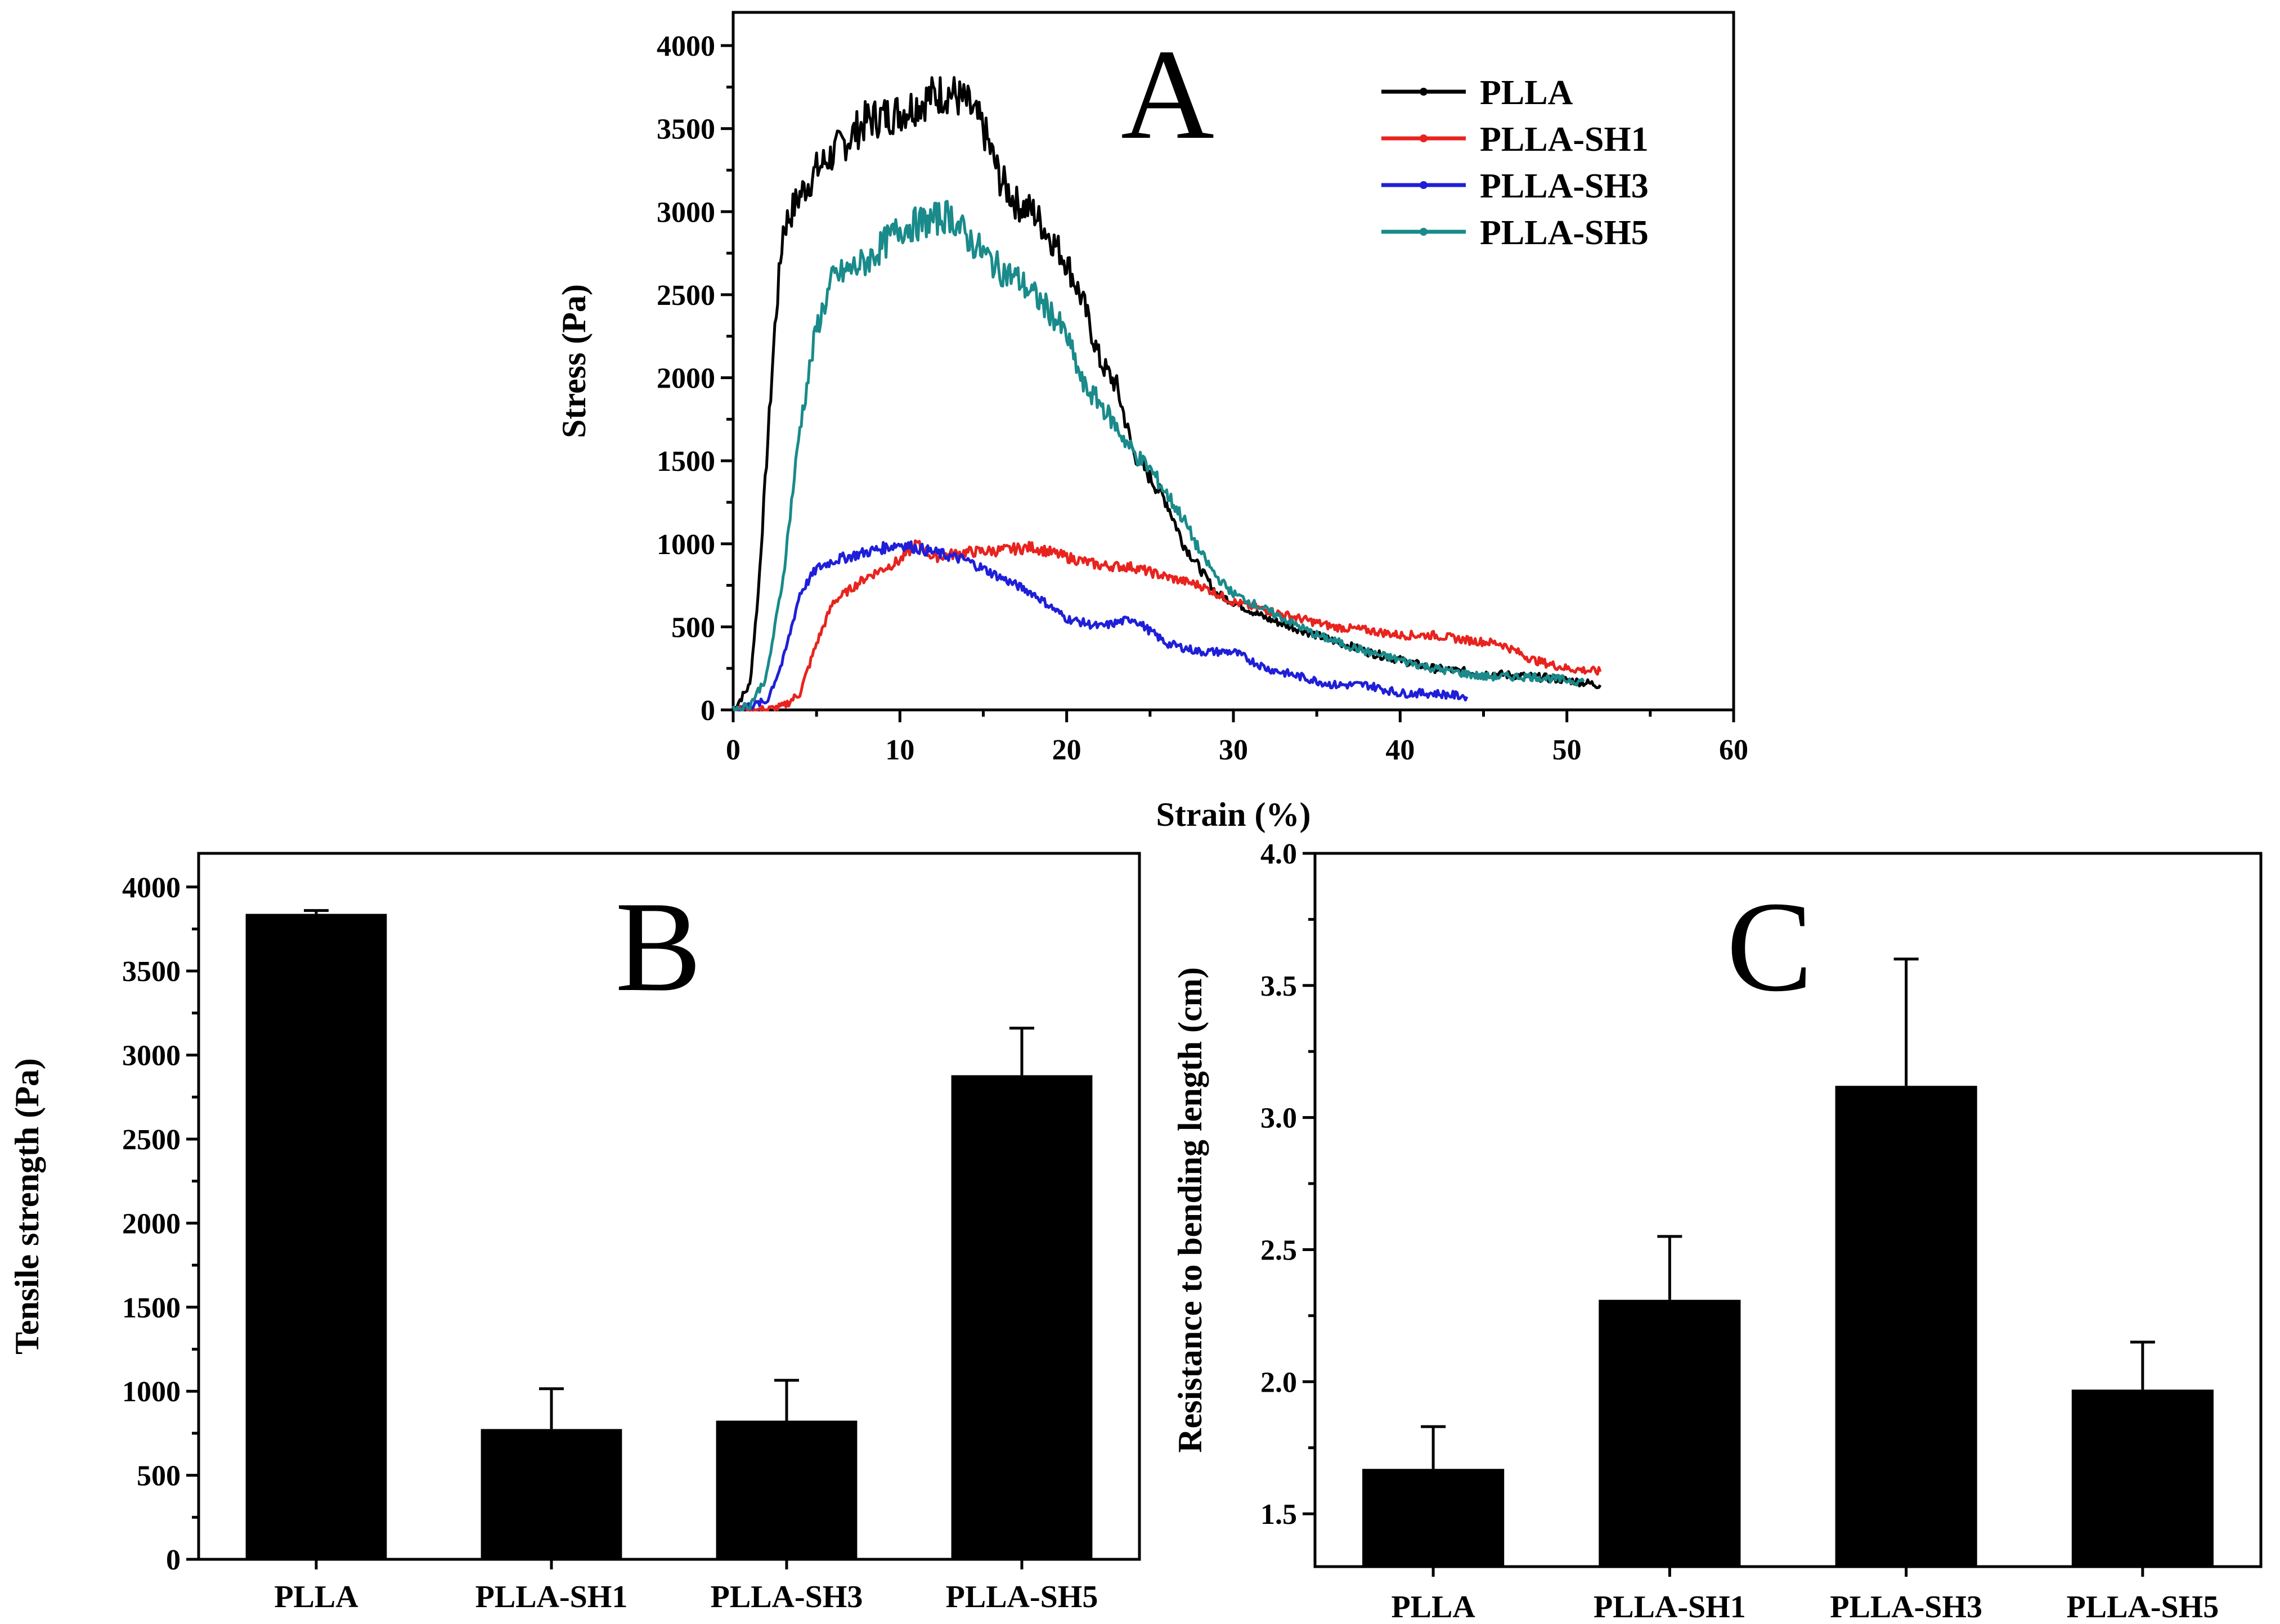 The width and height of the screenshot is (2280, 1624). I want to click on x-tick-label: 20, so click(1066, 750).